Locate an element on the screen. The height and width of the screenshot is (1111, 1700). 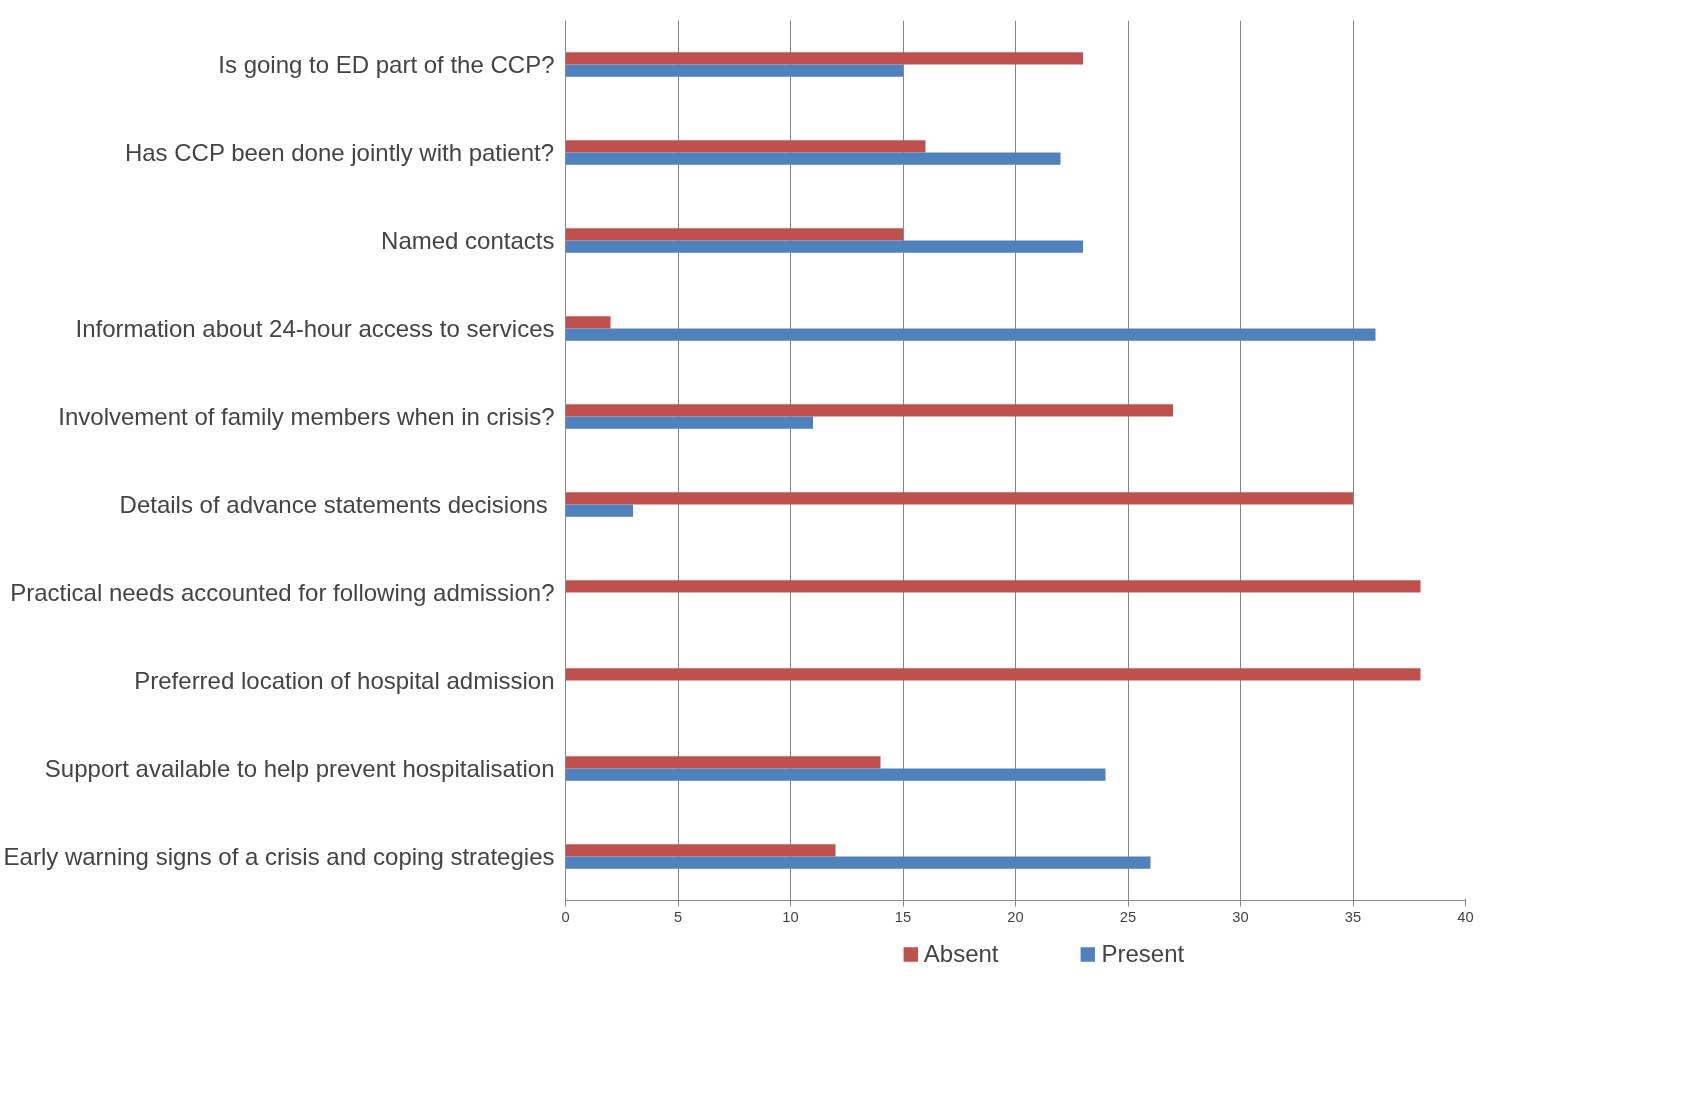
x-tick-label: 5 is located at coordinates (678, 916).